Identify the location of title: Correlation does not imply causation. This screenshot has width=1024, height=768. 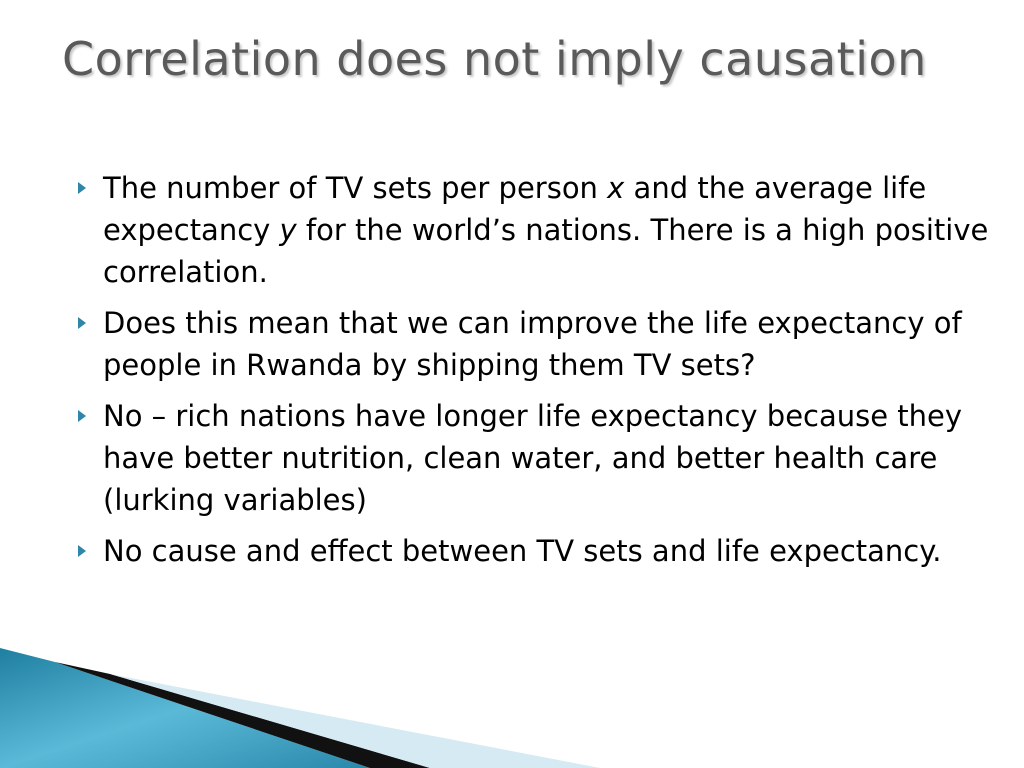
(494, 59).